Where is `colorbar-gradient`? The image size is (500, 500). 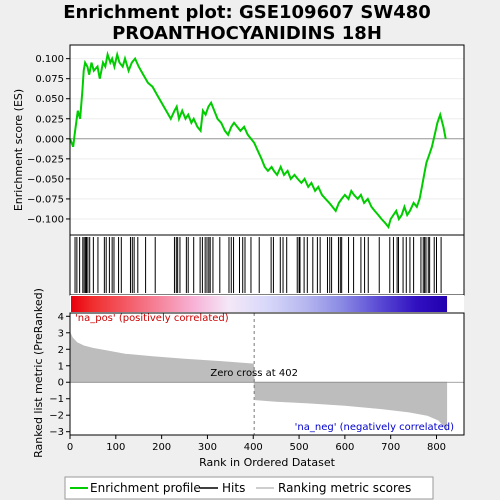 colorbar-gradient is located at coordinates (259, 304).